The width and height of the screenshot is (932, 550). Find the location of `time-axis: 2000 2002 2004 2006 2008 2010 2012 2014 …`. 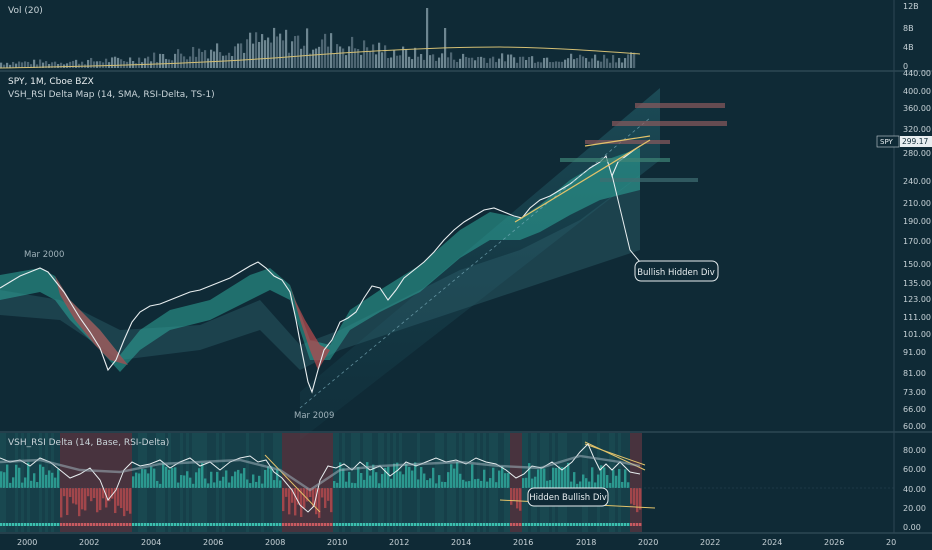

time-axis: 2000 2002 2004 2006 2008 2010 2012 2014 … is located at coordinates (456, 542).